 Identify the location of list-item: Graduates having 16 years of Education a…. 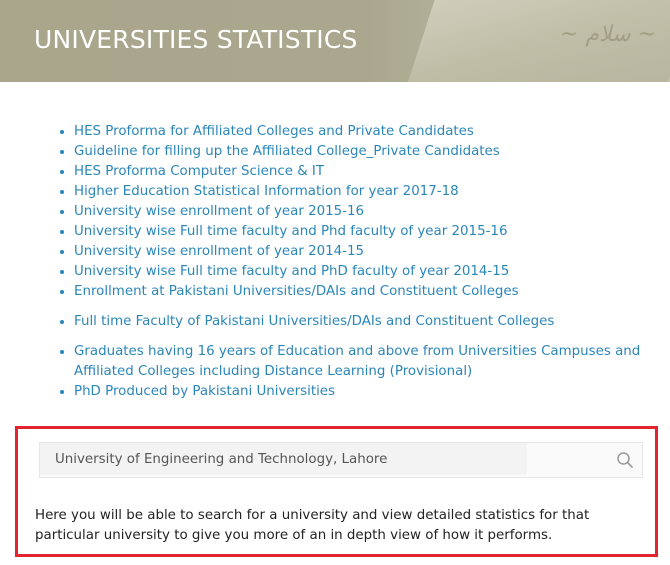
(364, 362).